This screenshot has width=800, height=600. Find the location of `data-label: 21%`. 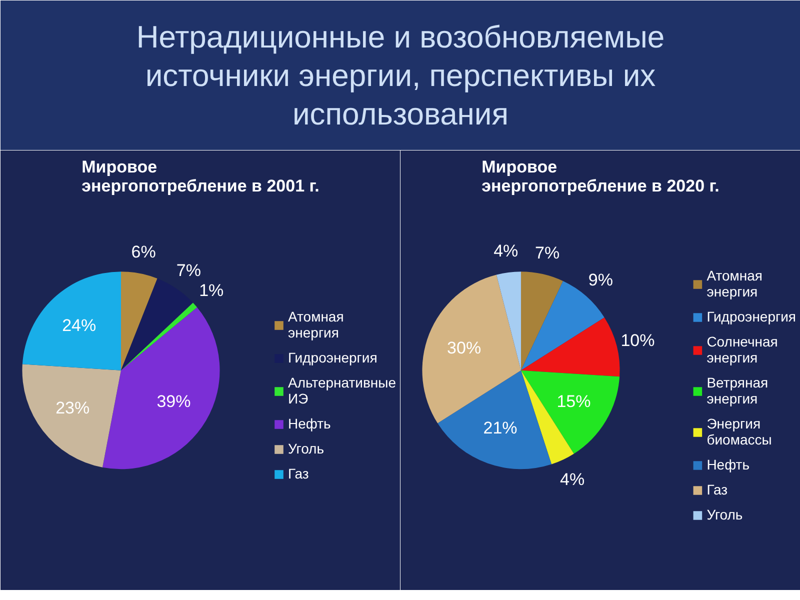

data-label: 21% is located at coordinates (500, 428).